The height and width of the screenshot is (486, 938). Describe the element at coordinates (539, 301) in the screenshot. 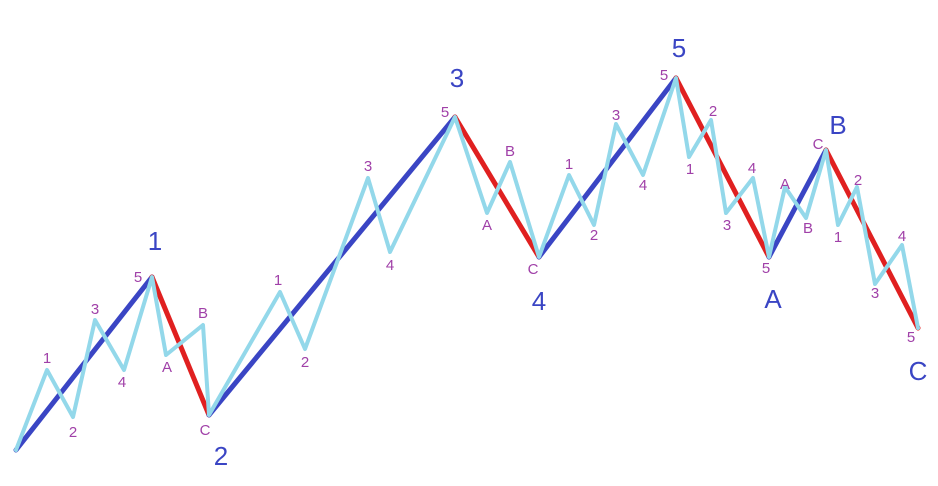

I see `major-label-4: 4` at that location.